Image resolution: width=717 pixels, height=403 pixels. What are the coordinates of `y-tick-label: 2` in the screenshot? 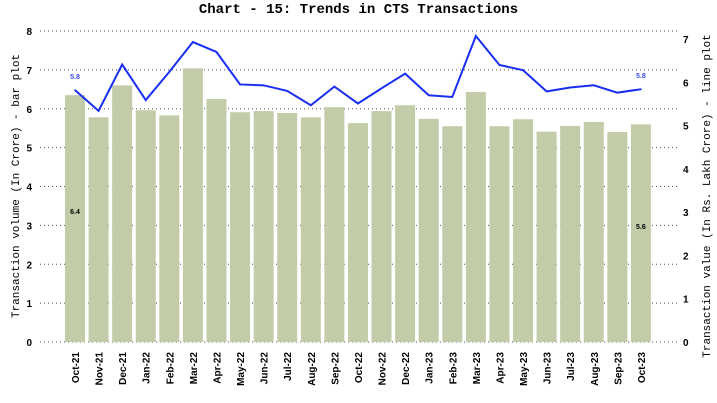 It's located at (29, 265).